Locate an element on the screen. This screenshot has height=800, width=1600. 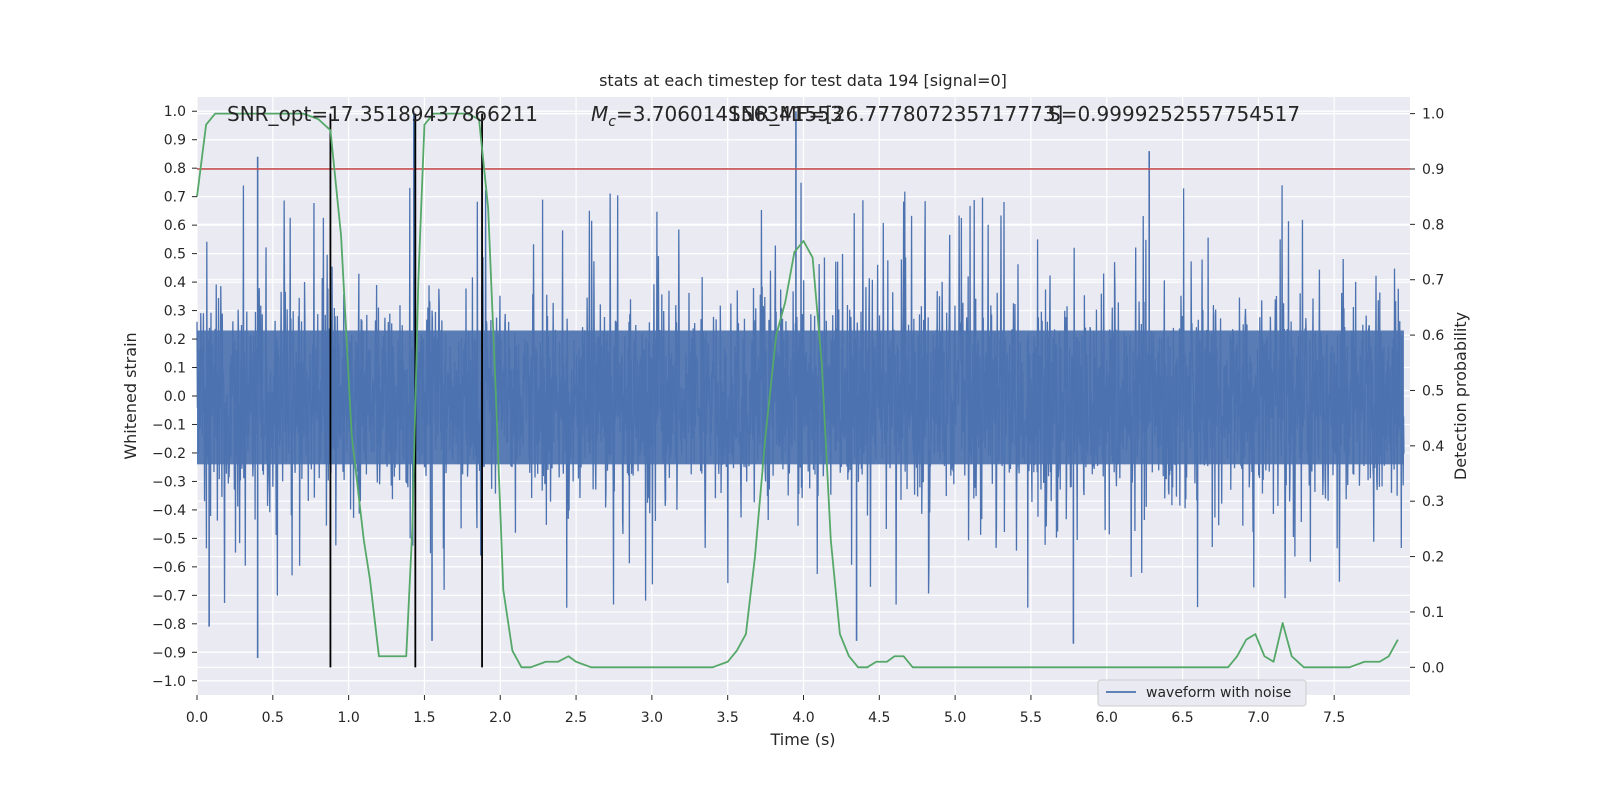
y-tick-label: 0.3 is located at coordinates (175, 312).